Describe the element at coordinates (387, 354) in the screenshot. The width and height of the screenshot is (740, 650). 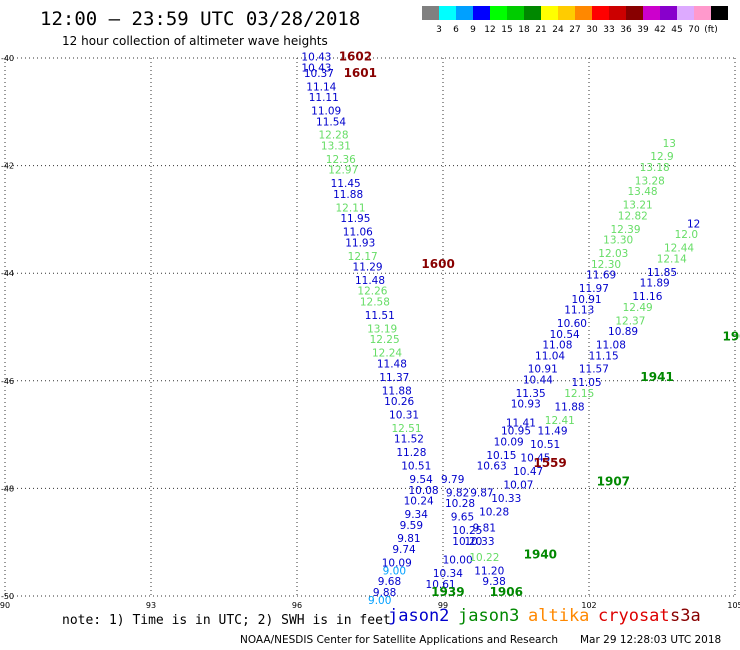
I see `wave-height-label: 12.24` at that location.